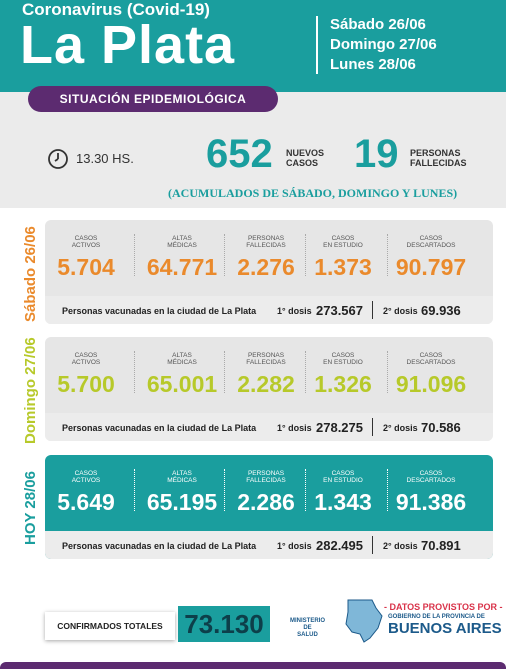  I want to click on label-line: PERSONAS, so click(435, 153).